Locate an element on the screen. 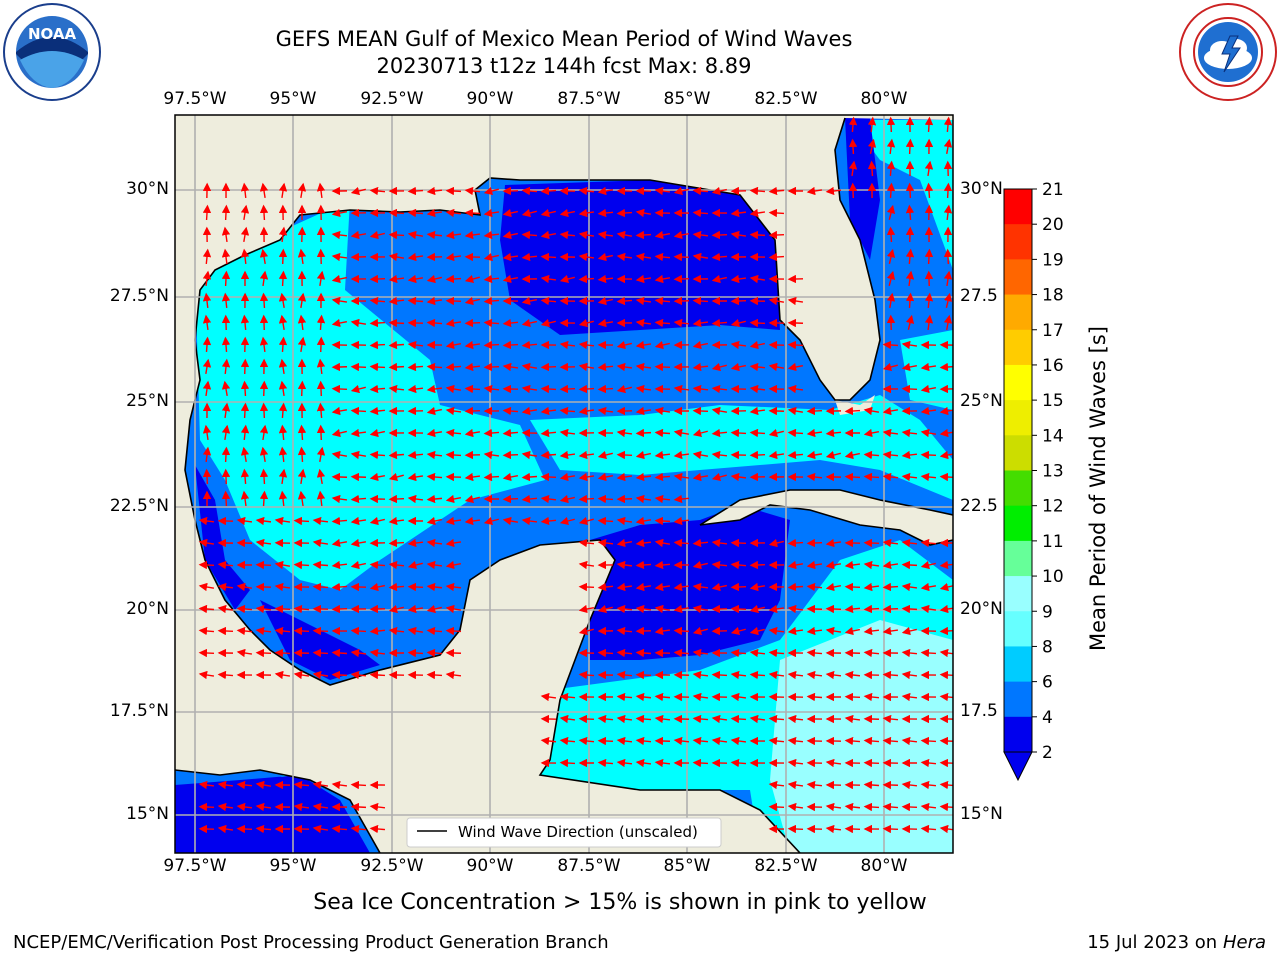  lat-label-left: 25°N is located at coordinates (147, 401).